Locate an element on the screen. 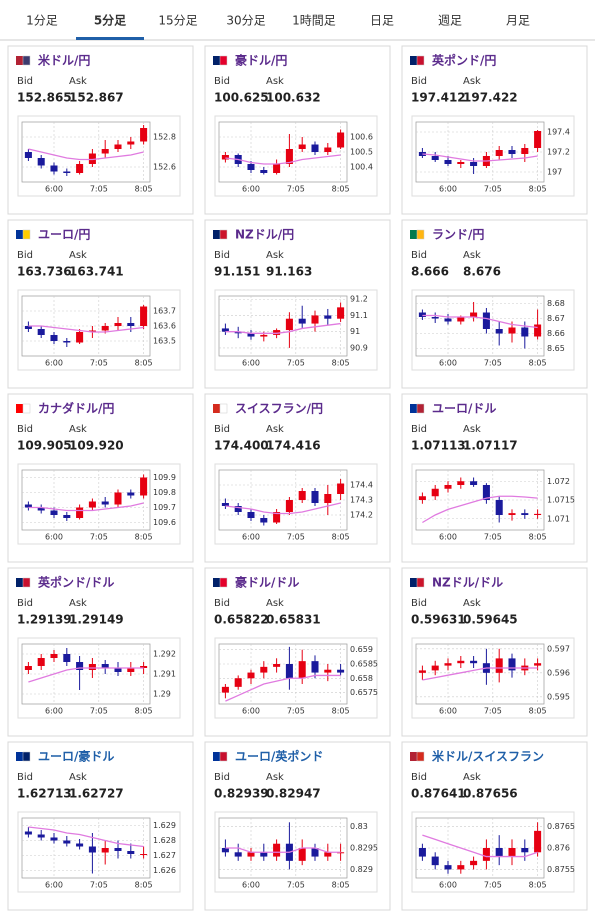 Image resolution: width=595 pixels, height=918 pixels. pair-name: NZドル/円 is located at coordinates (264, 235).